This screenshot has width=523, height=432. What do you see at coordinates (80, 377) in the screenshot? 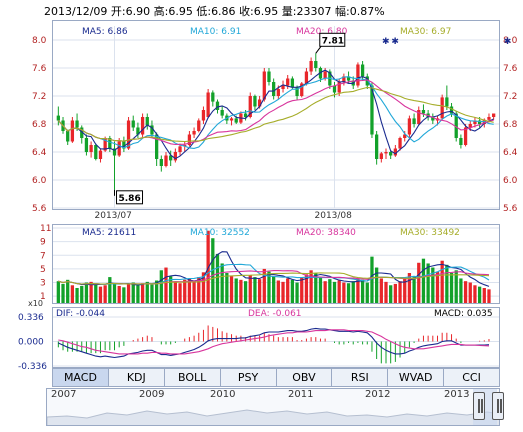
I see `tab-macd: MACD` at bounding box center [80, 377].